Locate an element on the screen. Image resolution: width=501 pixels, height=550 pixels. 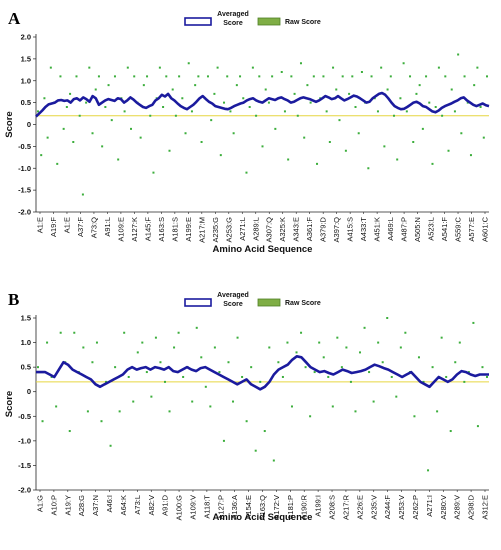
legend-label-averaged: Averaged is located at coordinates (233, 14).